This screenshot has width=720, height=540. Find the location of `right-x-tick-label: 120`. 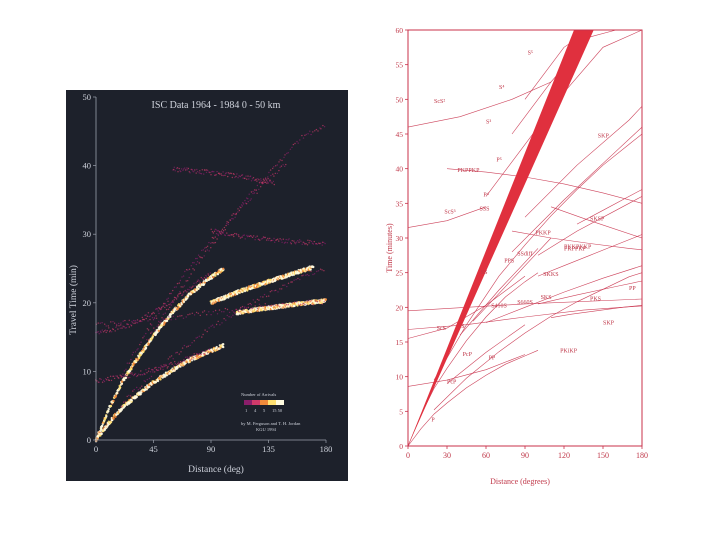

right-x-tick-label: 120 is located at coordinates (564, 455).